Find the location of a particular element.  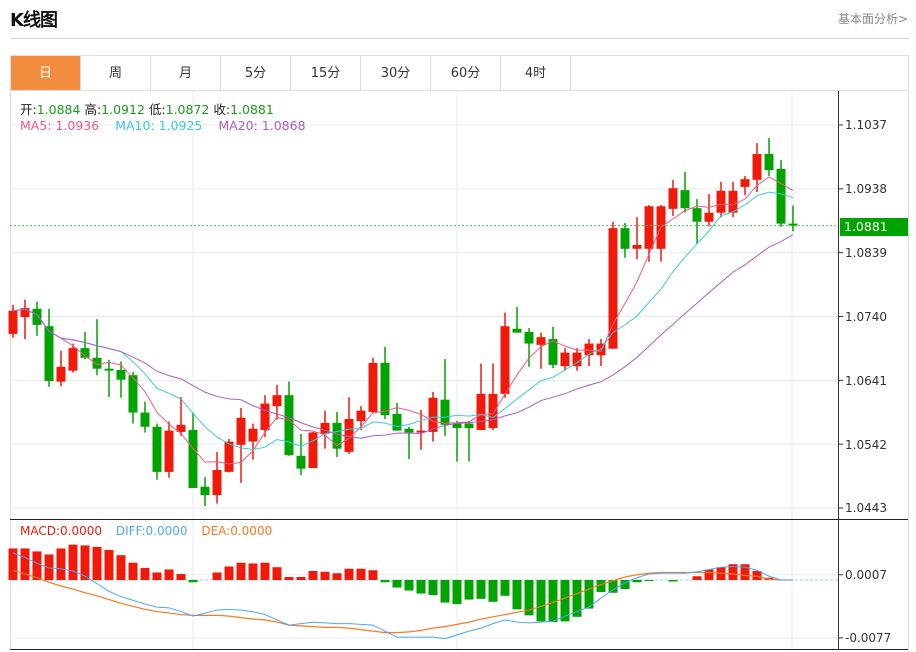

period-tabs: 日 周 月 5分 15分 30分 60分 4时 is located at coordinates (459, 73).